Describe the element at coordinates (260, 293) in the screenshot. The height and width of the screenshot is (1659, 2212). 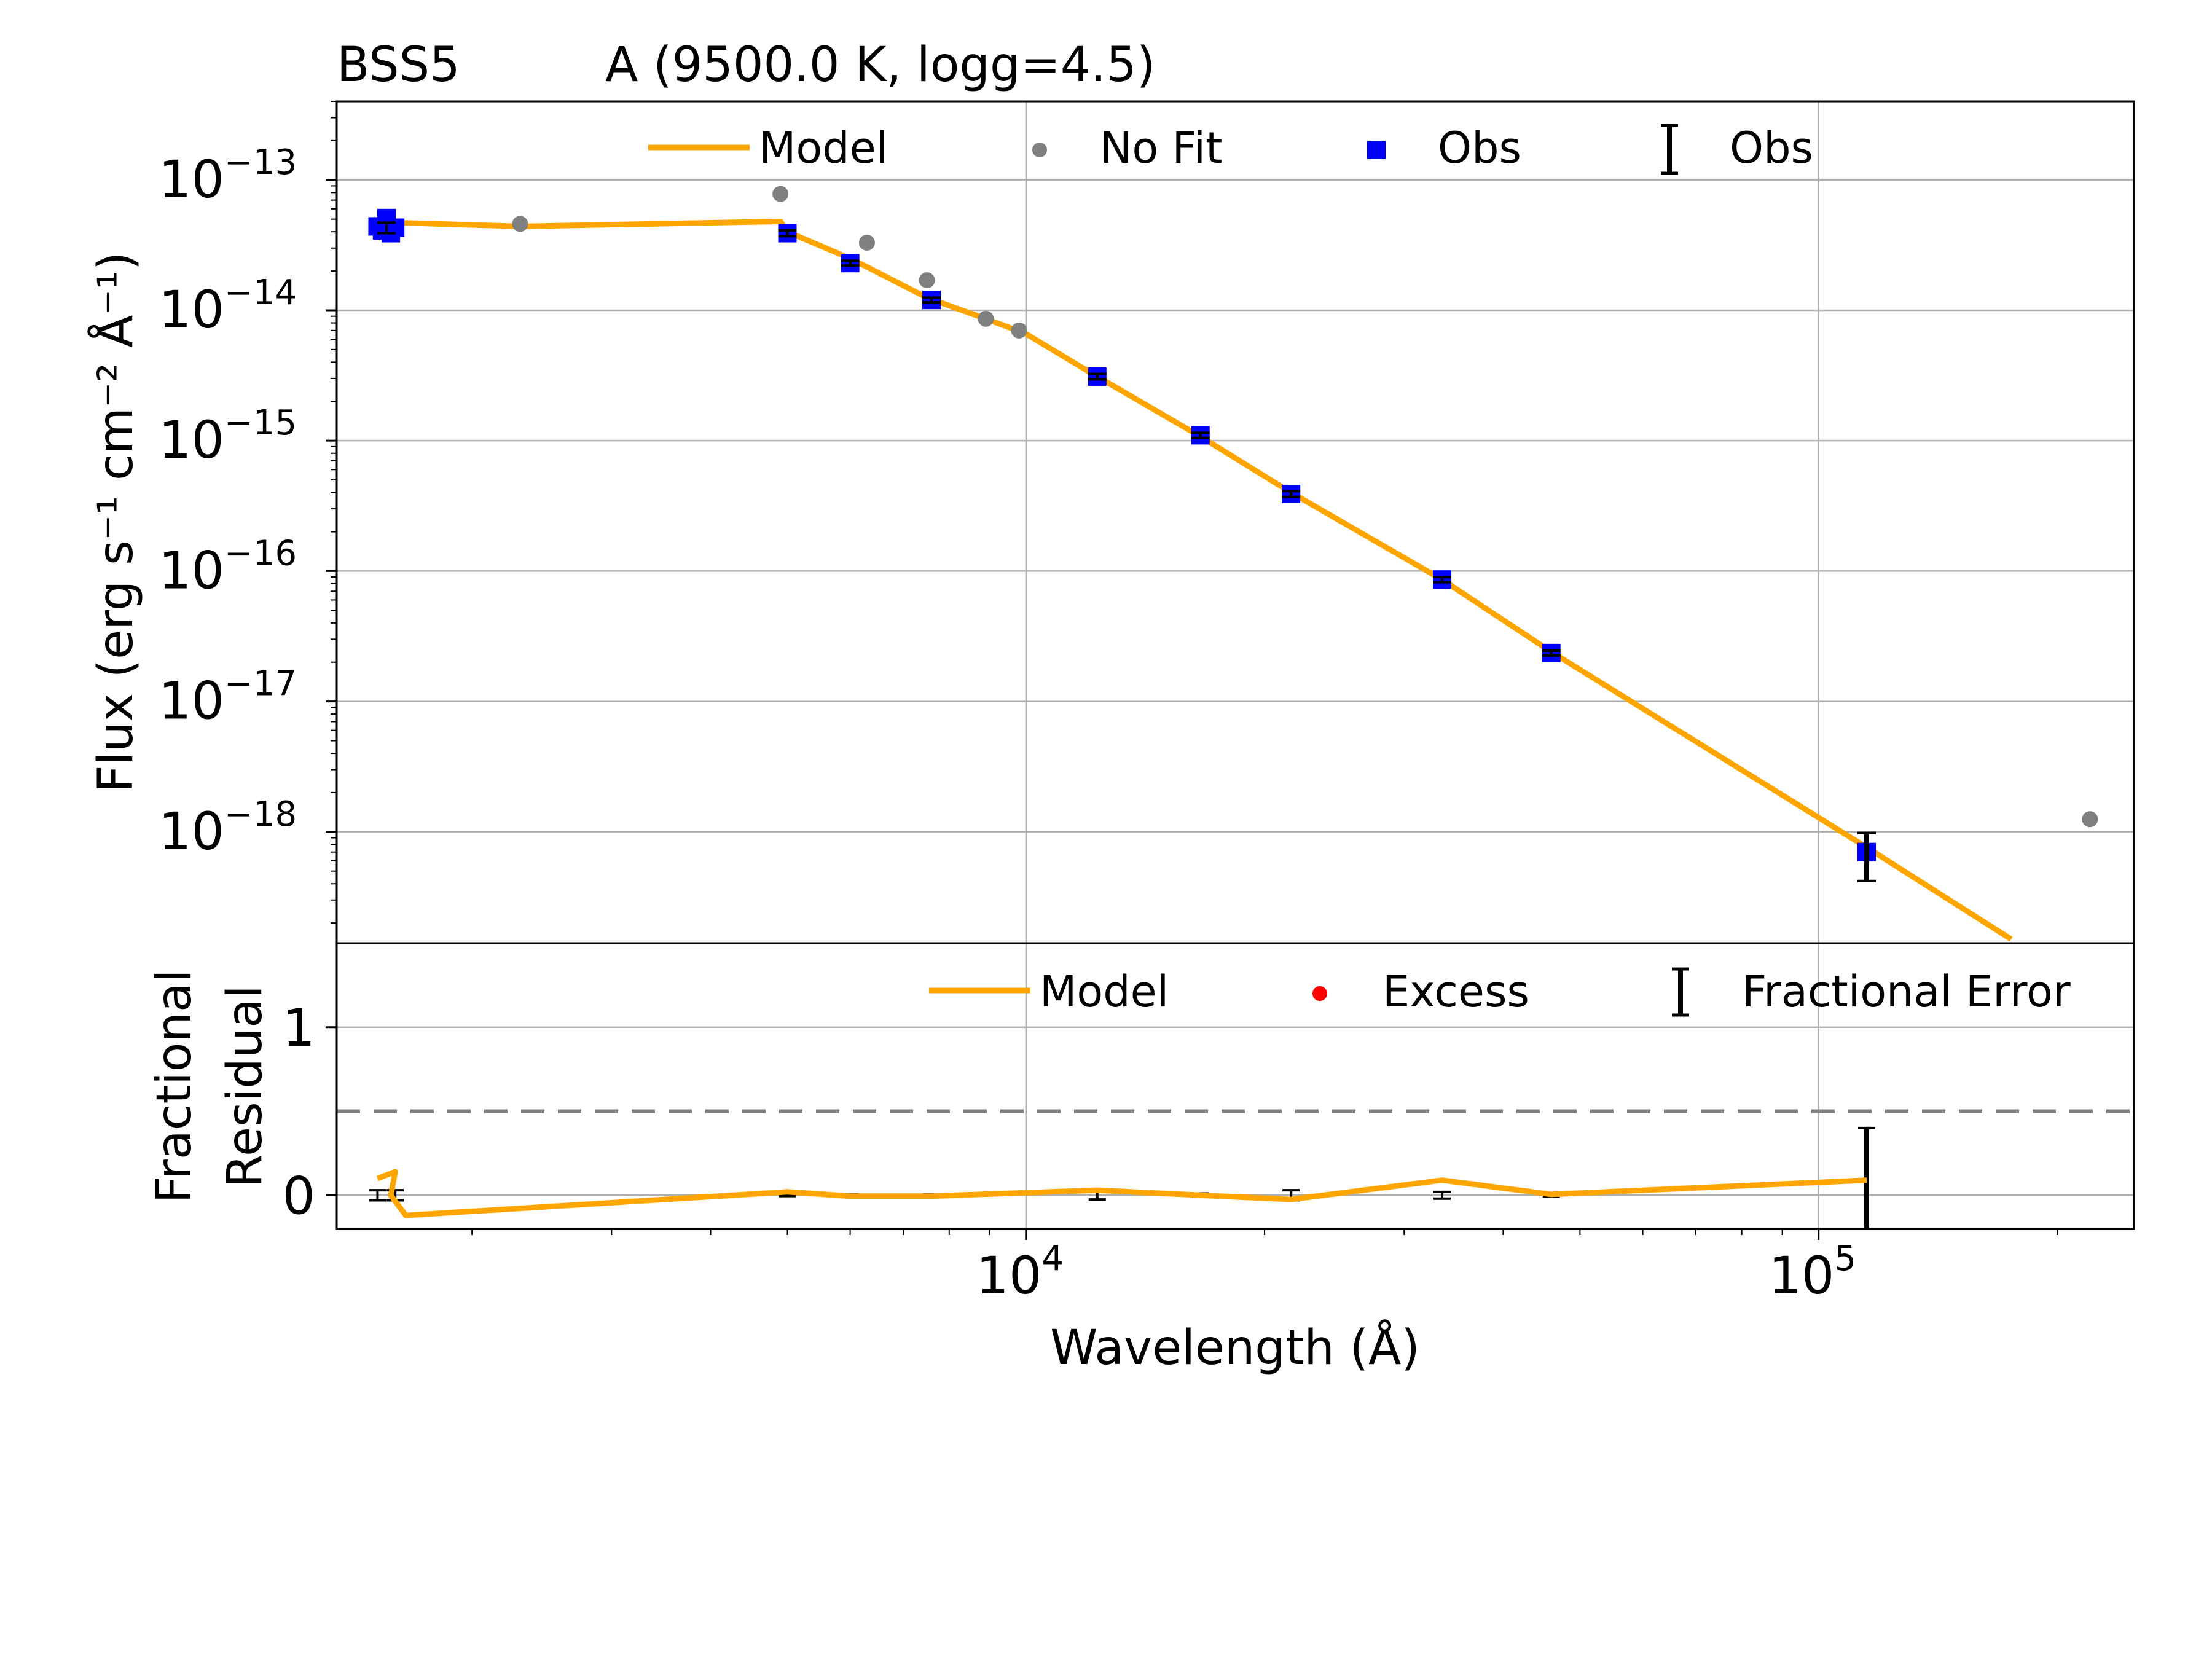
I see `sed-ytick-exp-1: −14` at that location.